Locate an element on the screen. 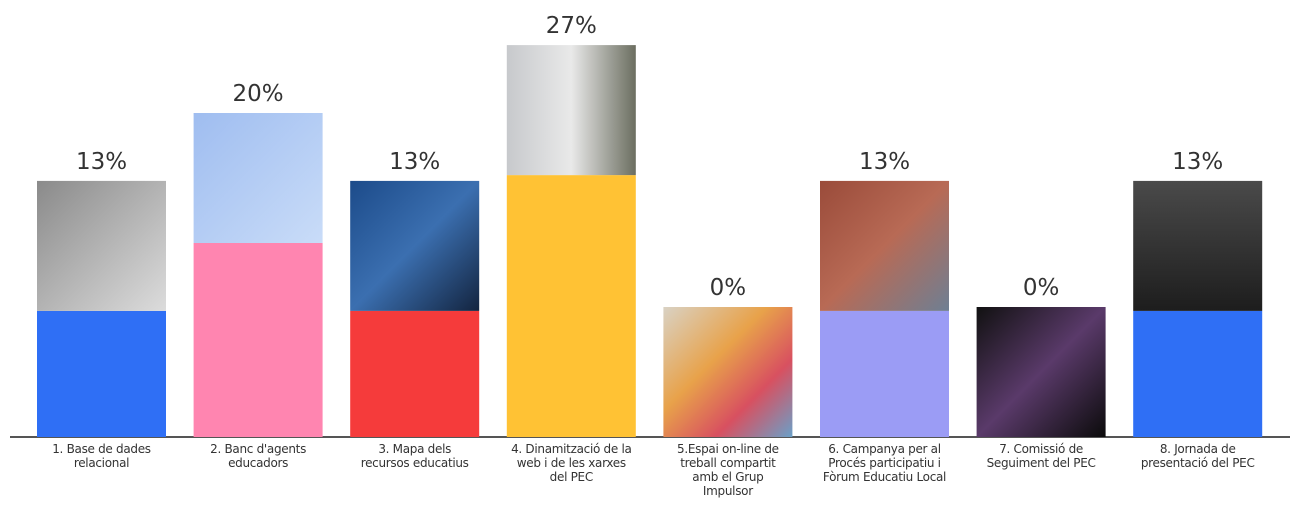 This screenshot has height=528, width=1290. category-label: 2. Banc d'agents educadors is located at coordinates (258, 456).